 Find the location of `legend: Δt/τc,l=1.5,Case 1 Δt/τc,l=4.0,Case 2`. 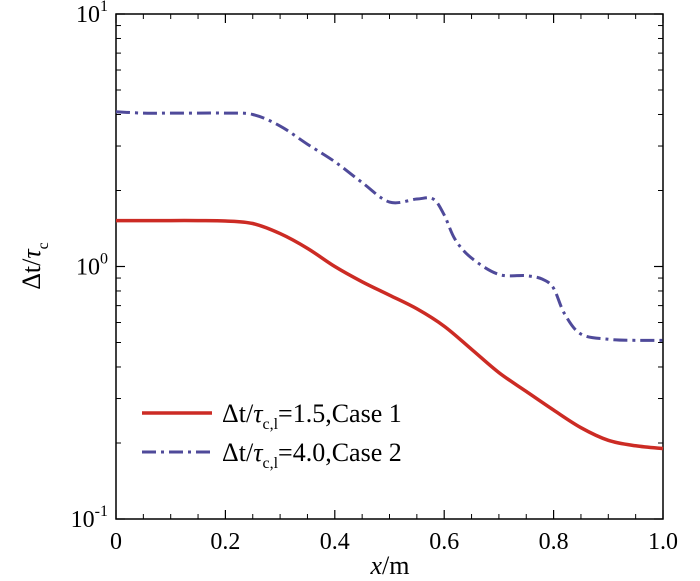

legend: Δt/τc,l=1.5,Case 1 Δt/τc,l=4.0,Case 2 is located at coordinates (272, 435).